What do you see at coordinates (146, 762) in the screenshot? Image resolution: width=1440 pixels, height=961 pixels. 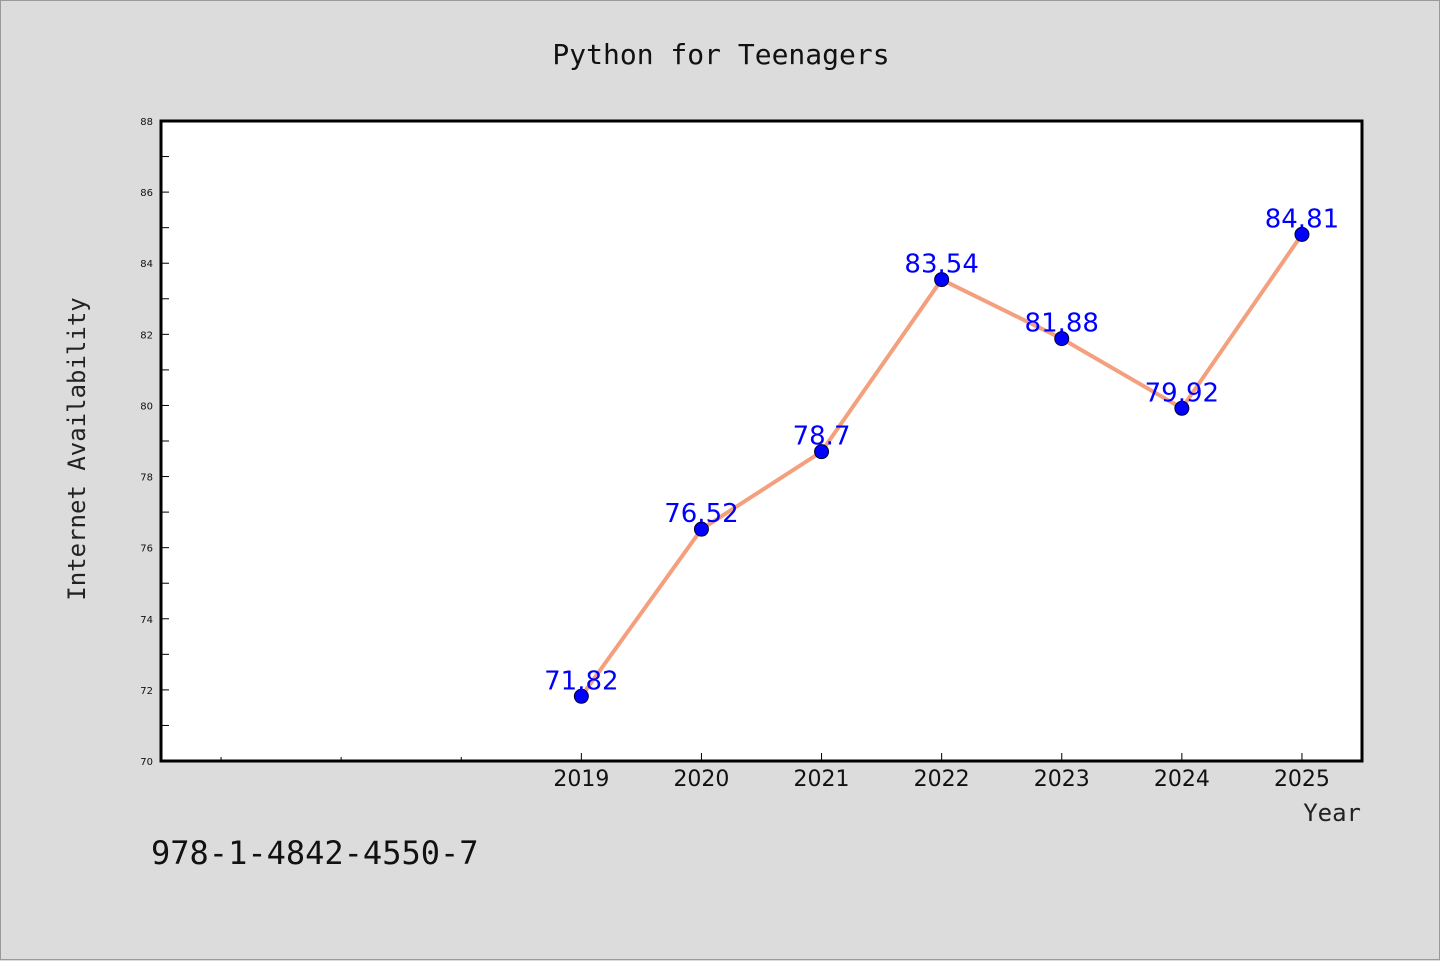 I see `y-tick-label: 70` at bounding box center [146, 762].